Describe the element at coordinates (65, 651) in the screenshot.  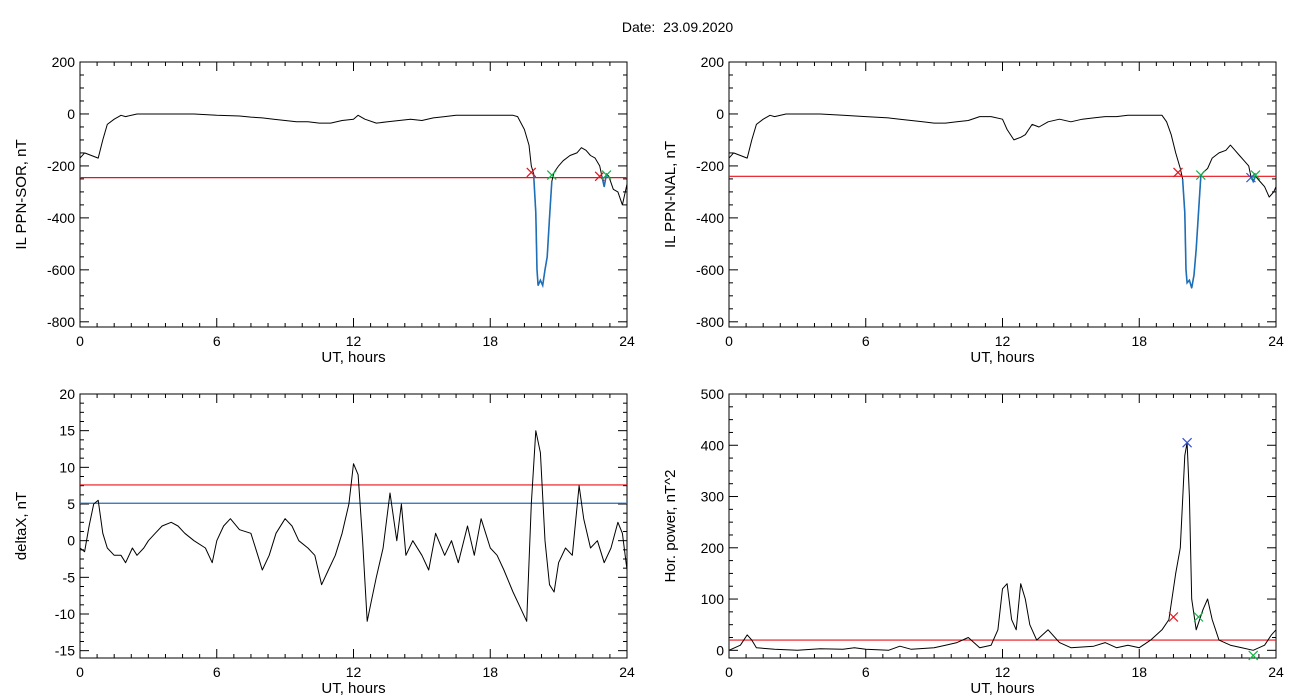
I see `y-tick-label: -15` at that location.